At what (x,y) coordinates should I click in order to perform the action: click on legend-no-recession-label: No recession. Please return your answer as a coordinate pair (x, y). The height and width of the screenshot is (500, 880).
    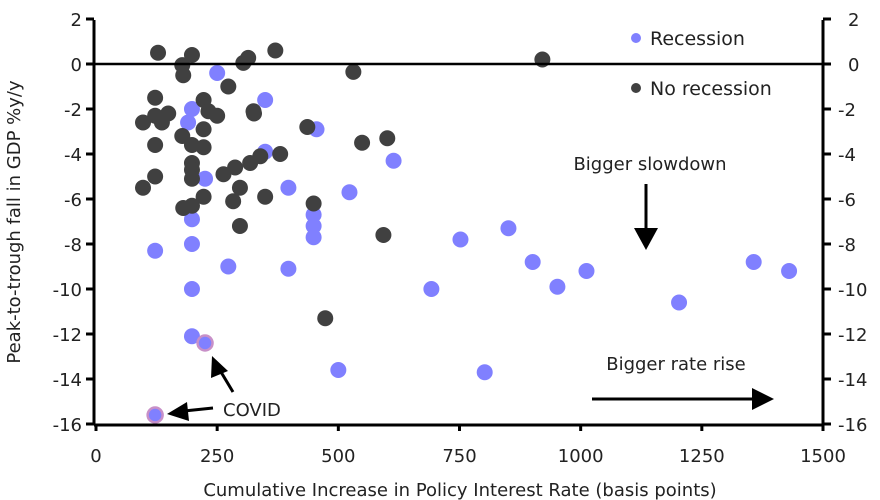
    Looking at the image, I should click on (711, 89).